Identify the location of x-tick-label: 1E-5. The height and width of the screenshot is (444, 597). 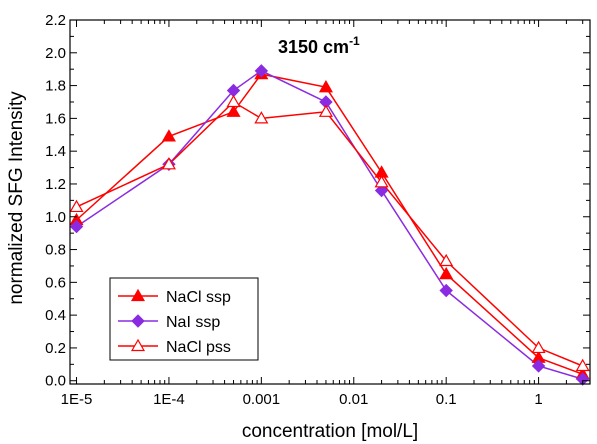
(77, 399).